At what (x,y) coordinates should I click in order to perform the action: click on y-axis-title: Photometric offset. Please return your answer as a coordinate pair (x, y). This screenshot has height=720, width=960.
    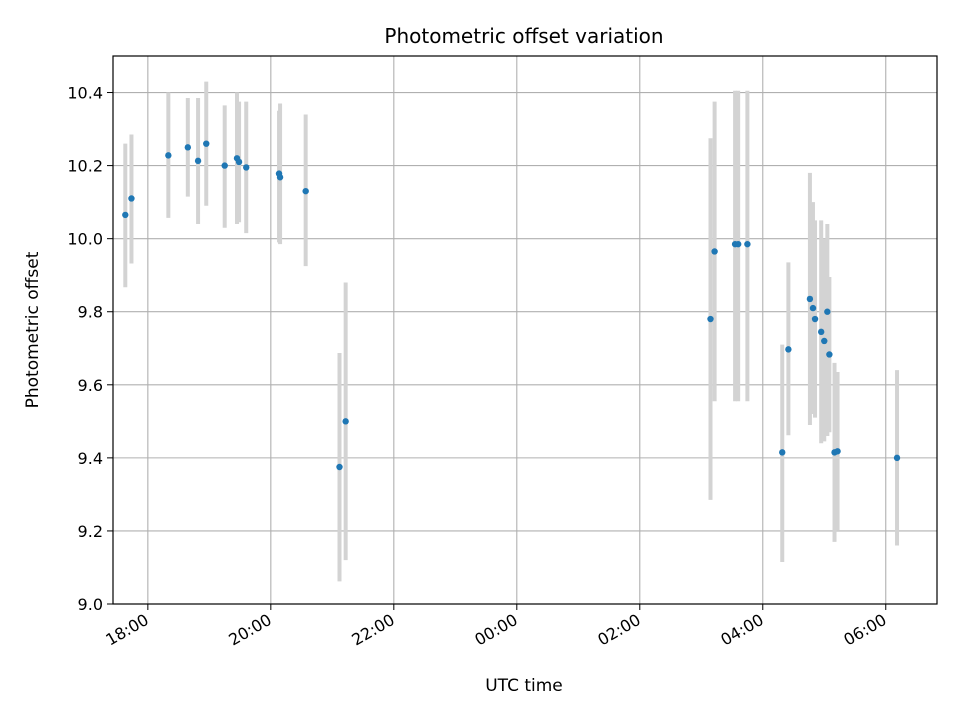
    Looking at the image, I should click on (33, 329).